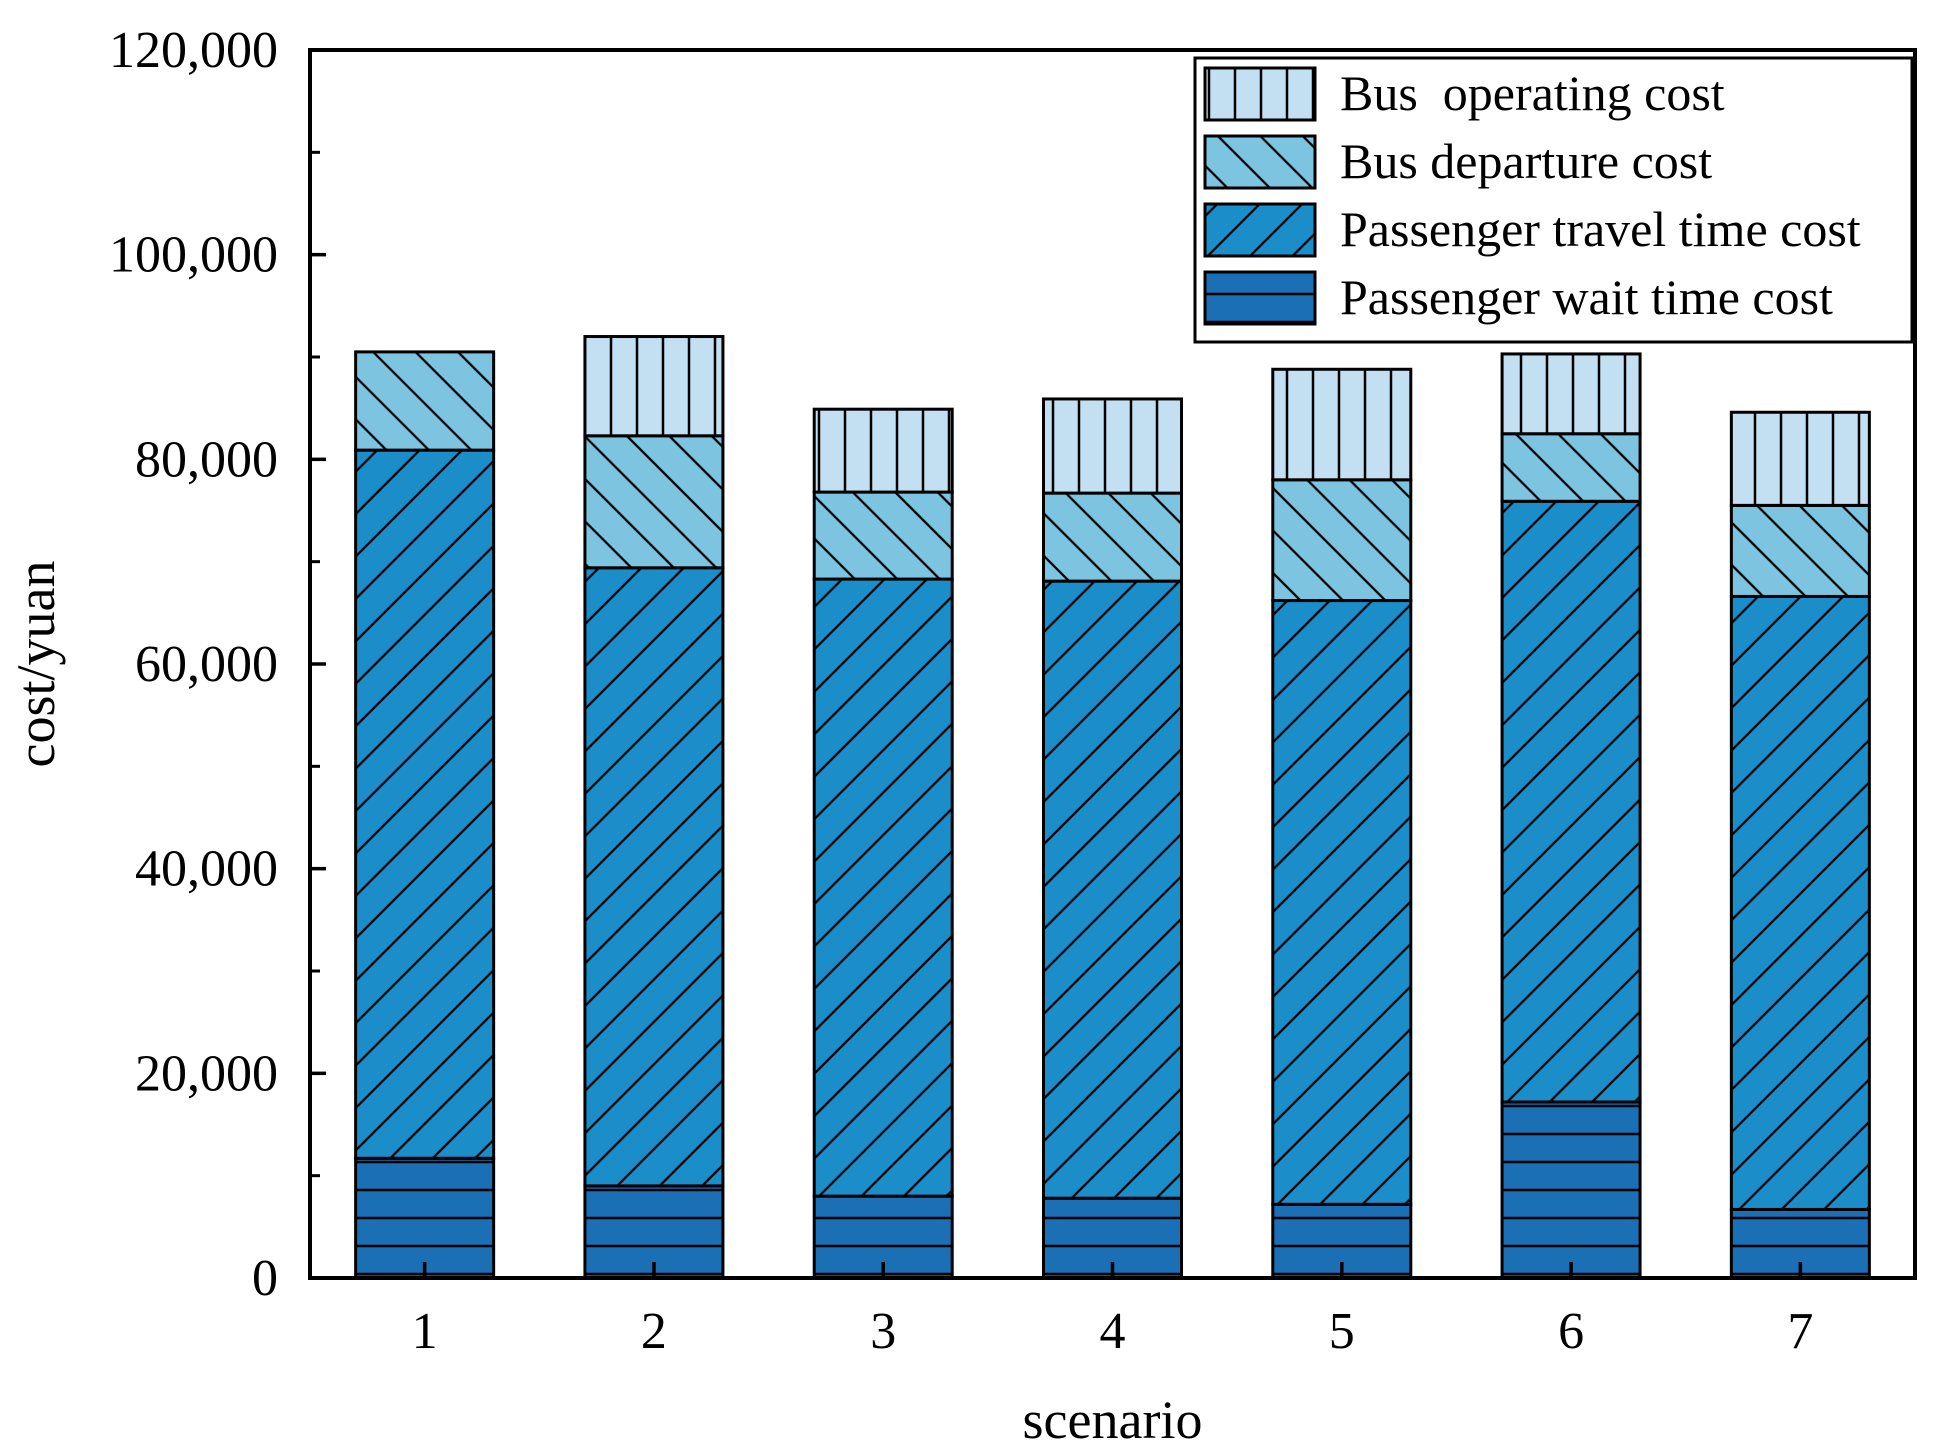 This screenshot has height=1448, width=1956. What do you see at coordinates (654, 1331) in the screenshot?
I see `x-tick-label: 2` at bounding box center [654, 1331].